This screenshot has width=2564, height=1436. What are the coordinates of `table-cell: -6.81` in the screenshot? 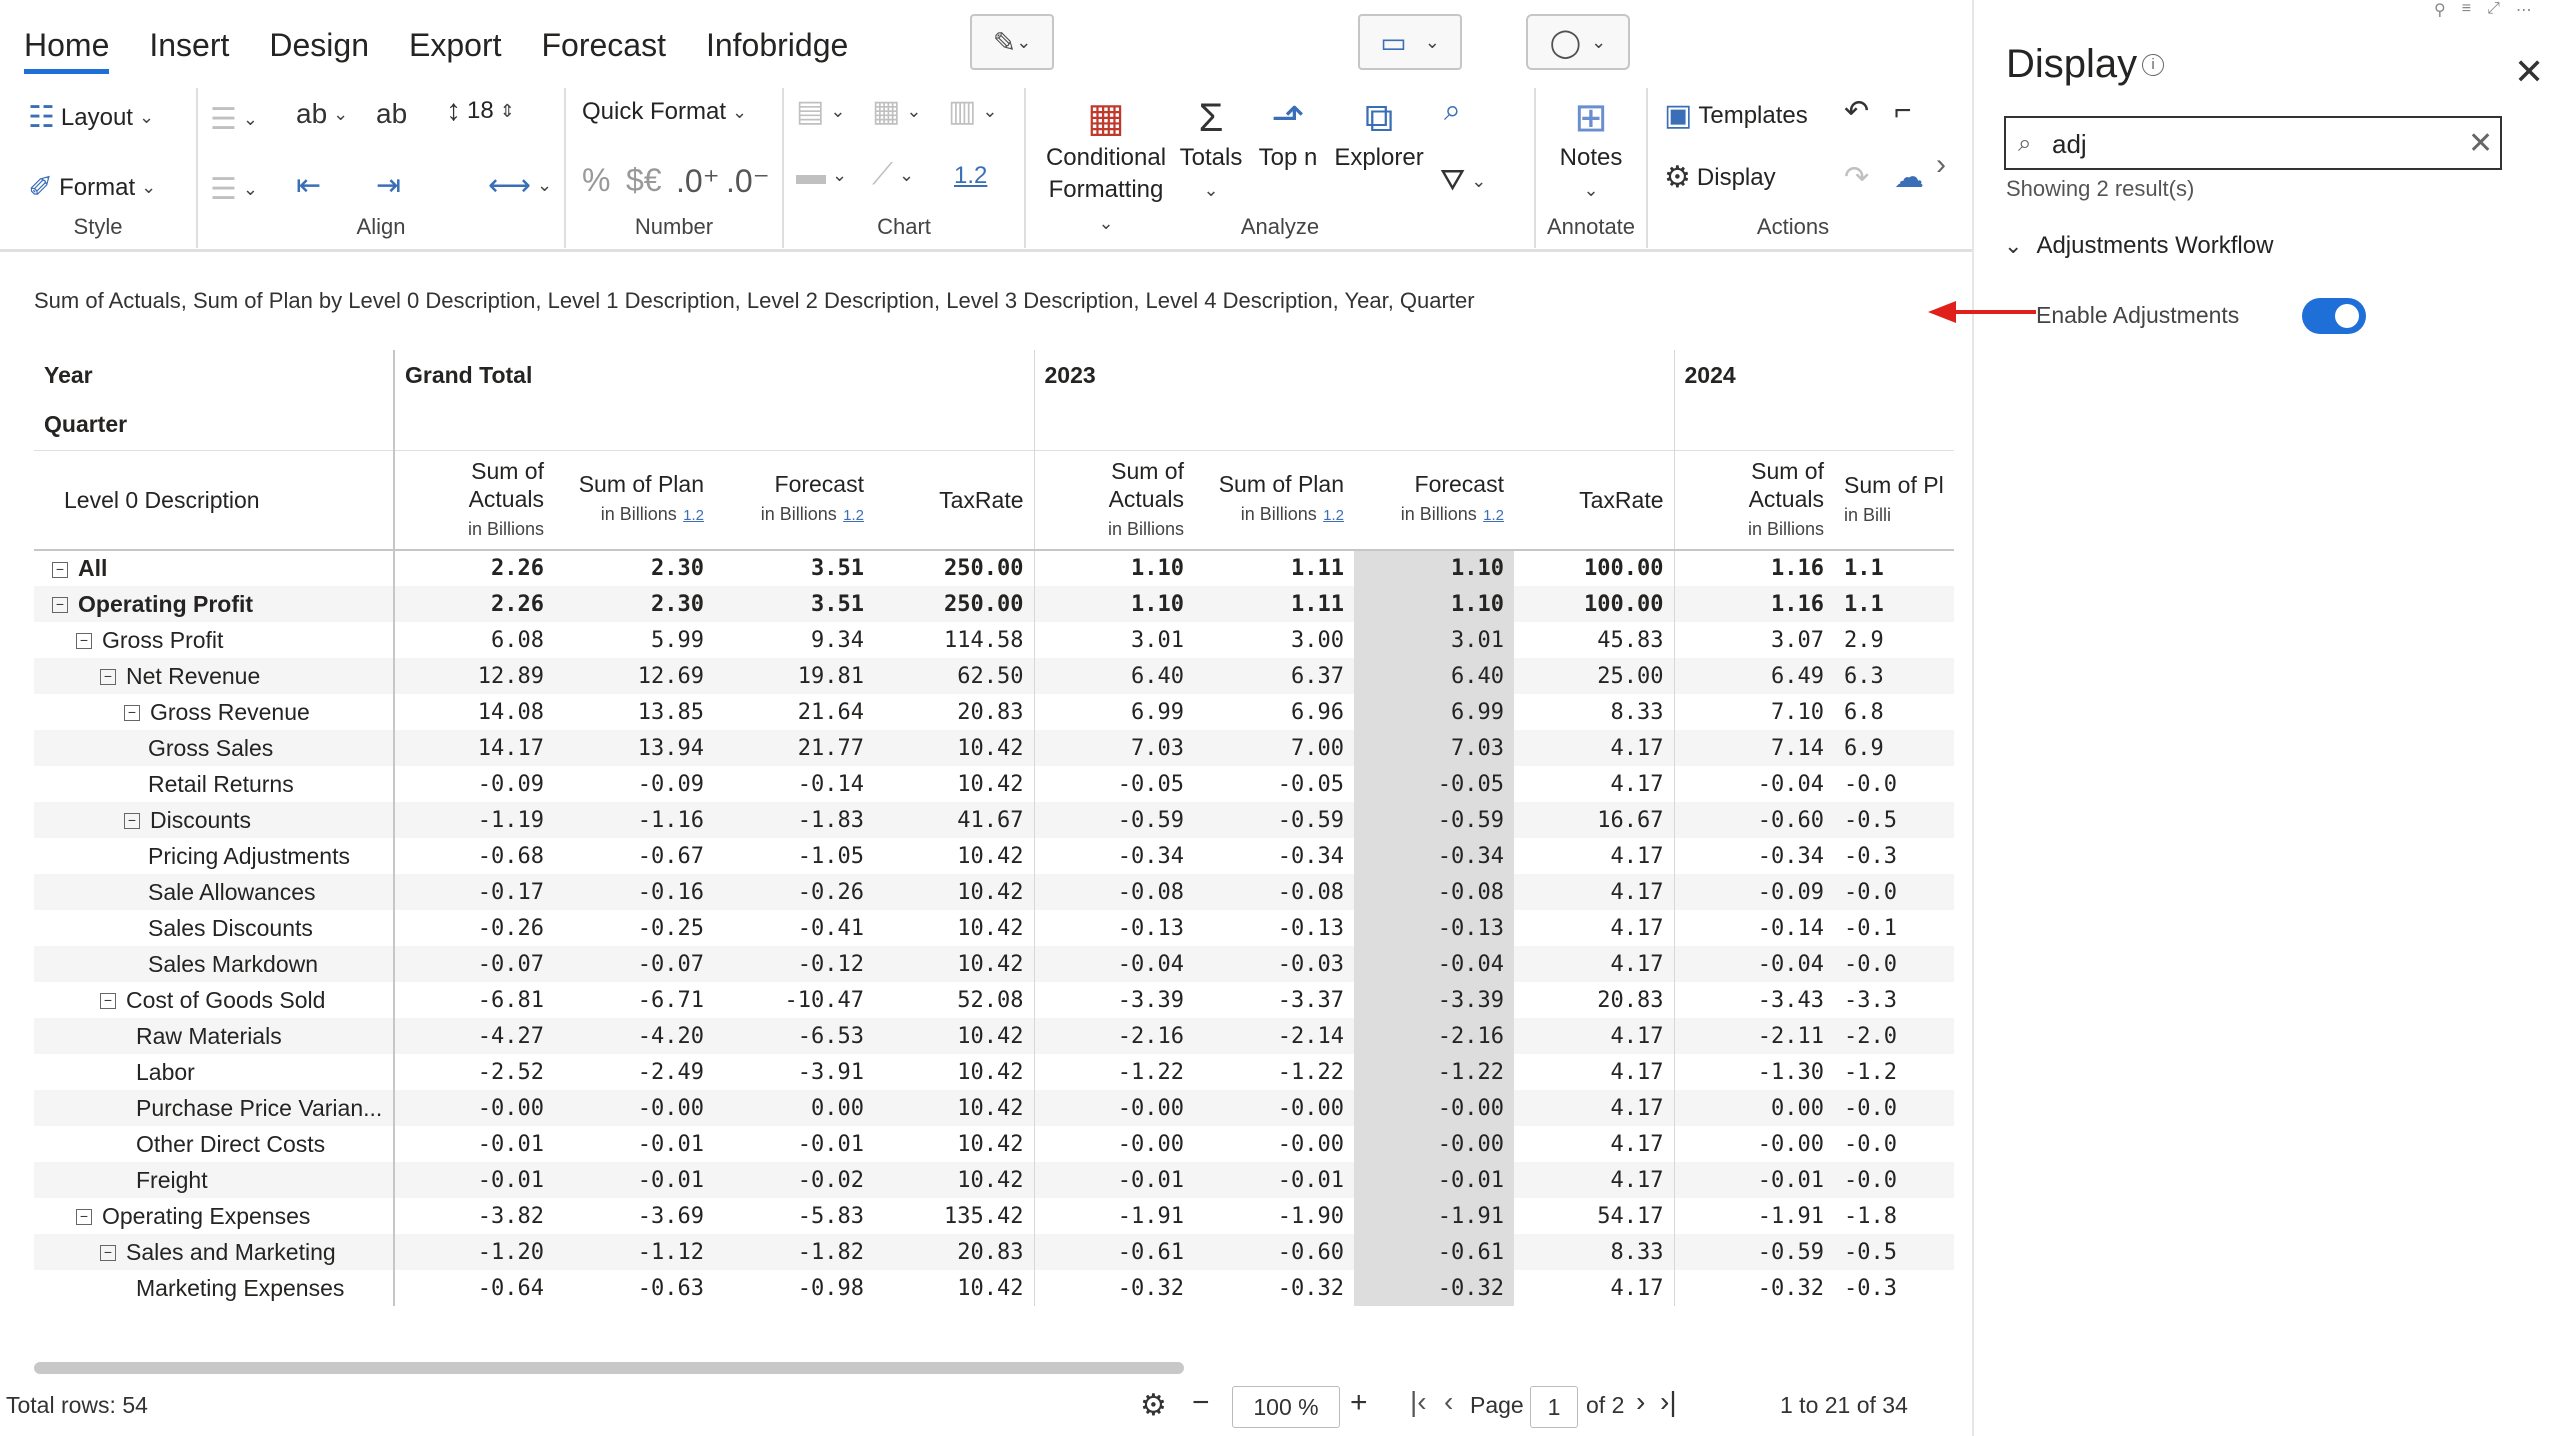 It's located at (510, 1000).